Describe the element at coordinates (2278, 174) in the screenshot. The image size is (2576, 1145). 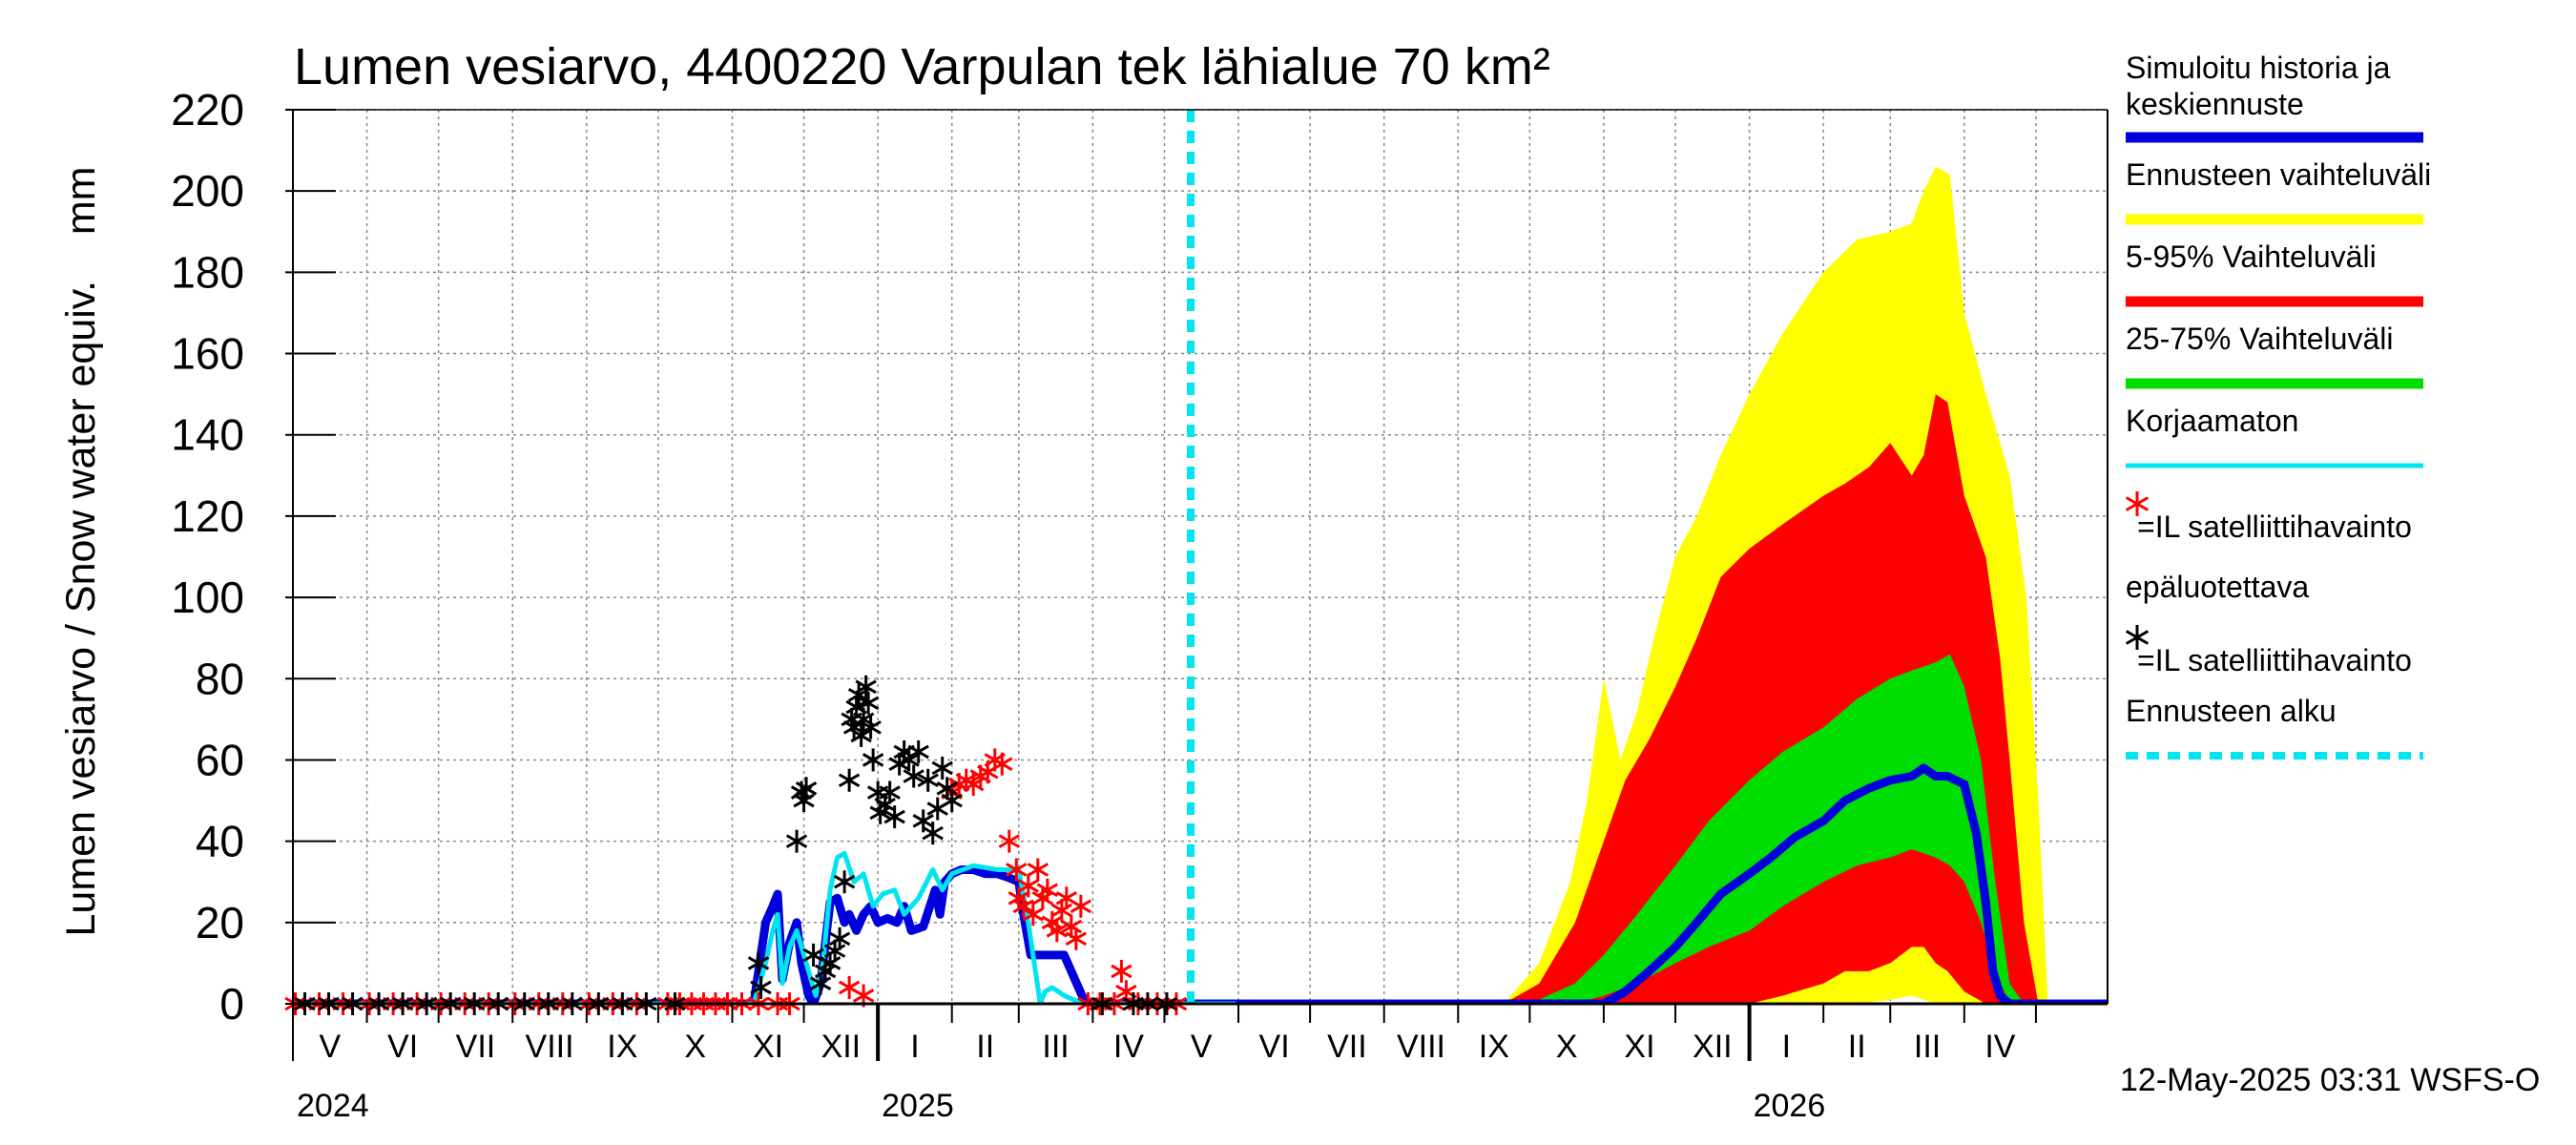
I see `legend-label: Ennusteen vaihteluväli` at that location.